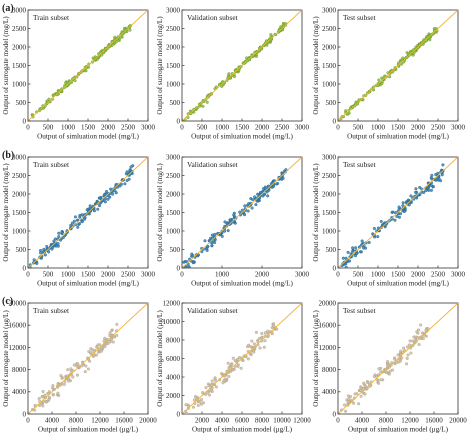 This screenshot has width=474, height=435. Describe the element at coordinates (68, 128) in the screenshot. I see `x-tick-label: 1000` at that location.